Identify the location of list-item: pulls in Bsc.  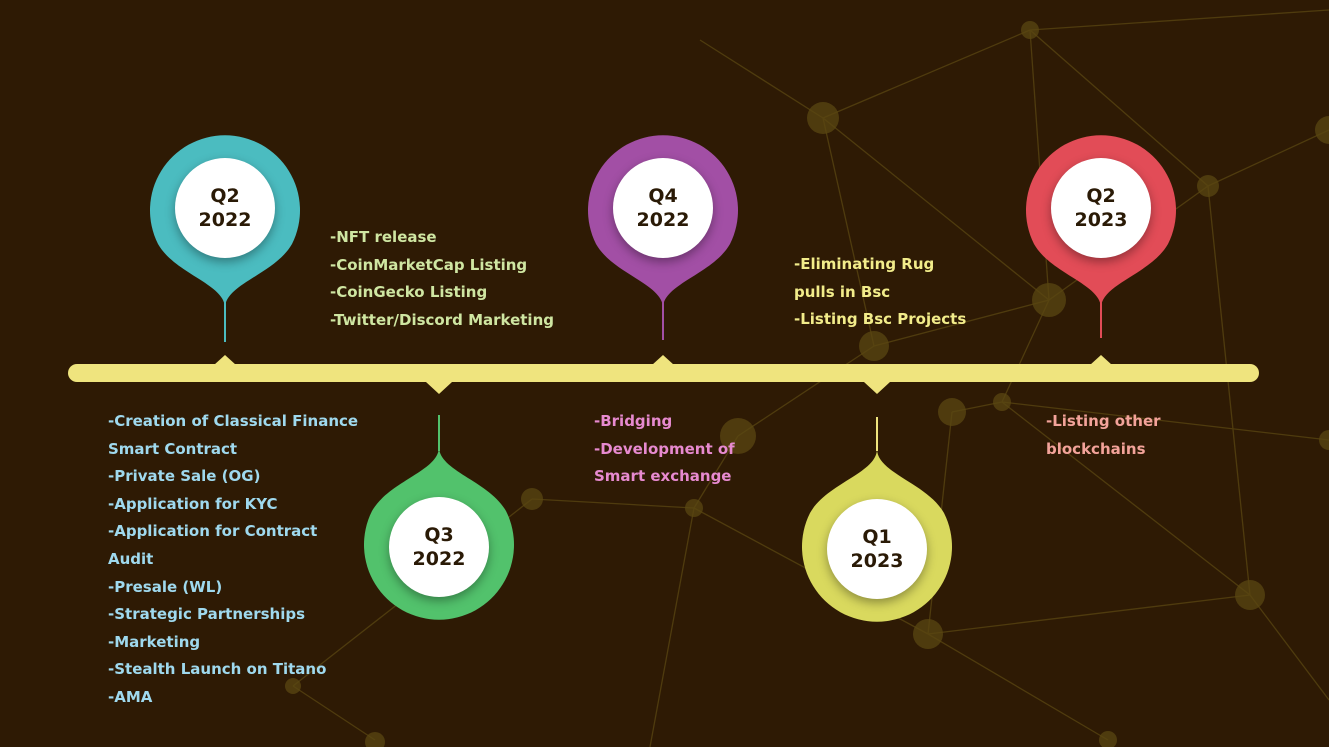
(842, 291).